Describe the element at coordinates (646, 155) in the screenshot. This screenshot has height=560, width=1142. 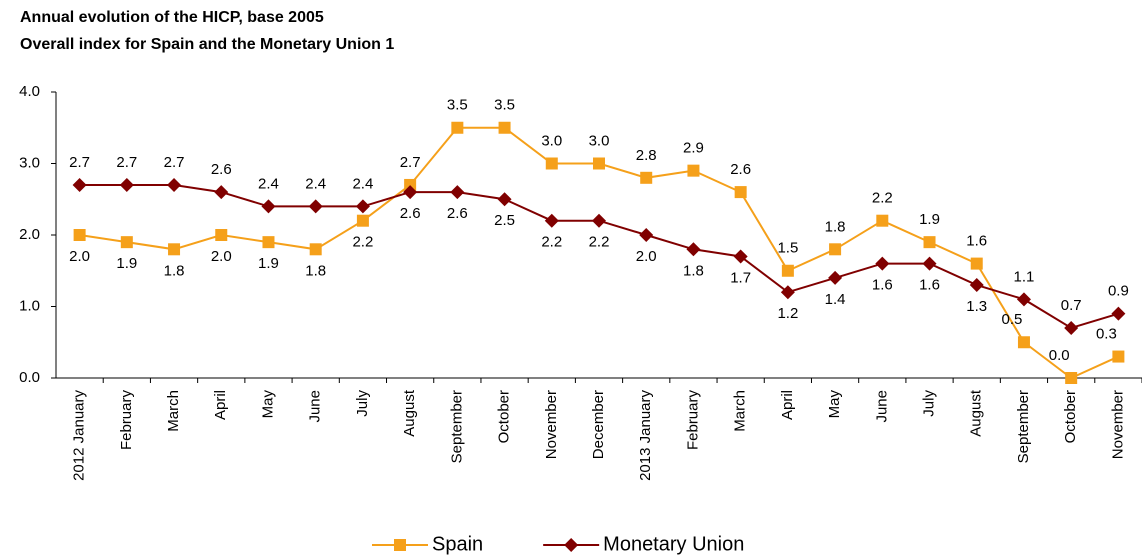
I see `data-label: 2.8` at that location.